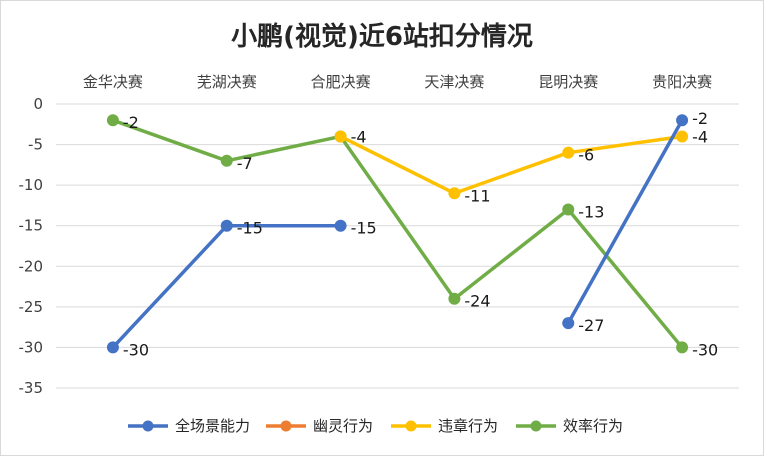 The image size is (764, 460). I want to click on y-tick-label: -30, so click(31, 347).